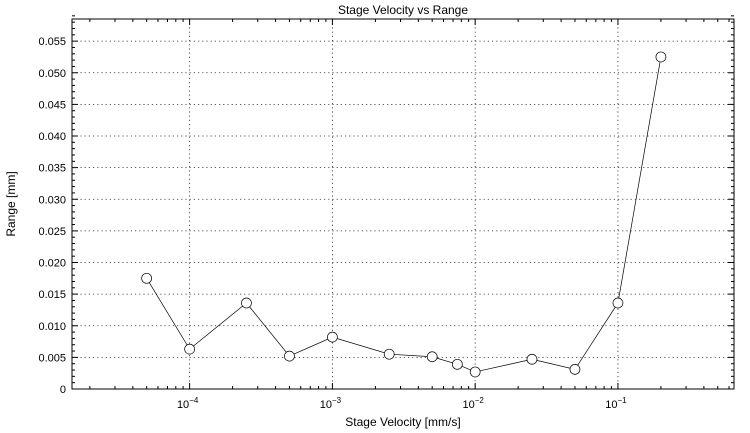 The image size is (750, 433). What do you see at coordinates (623, 400) in the screenshot?
I see `x-tick-label-exponent: −1` at bounding box center [623, 400].